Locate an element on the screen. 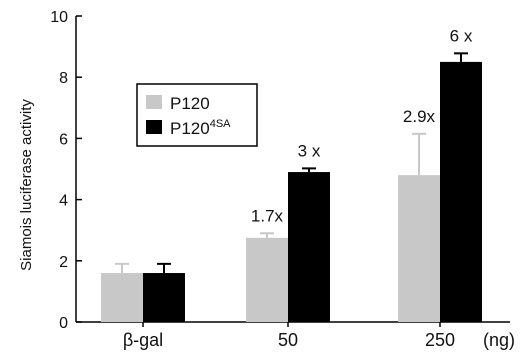 The height and width of the screenshot is (358, 526). legend-label-superscript: 4SA is located at coordinates (220, 124).